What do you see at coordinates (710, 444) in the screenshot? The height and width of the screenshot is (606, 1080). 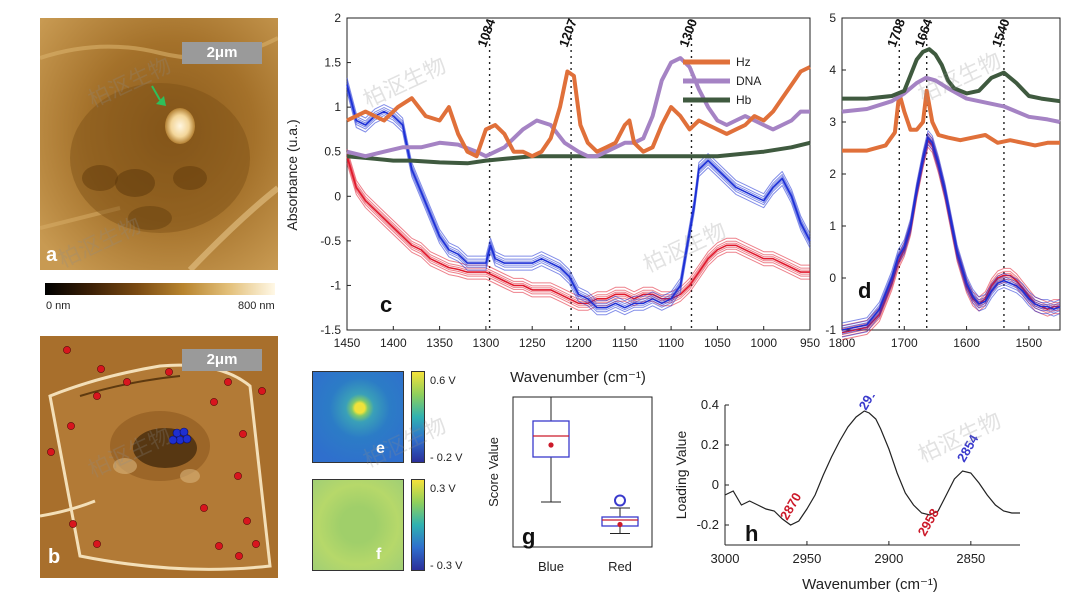 I see `y-tick-label: 0.2` at bounding box center [710, 444].